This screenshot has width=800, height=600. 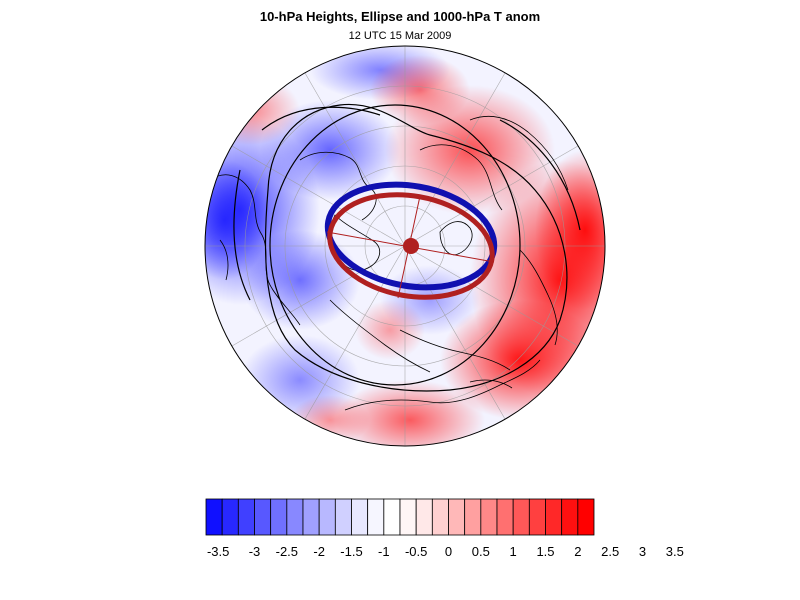 What do you see at coordinates (218, 551) in the screenshot?
I see `colorbar-tick-label: -3.5` at bounding box center [218, 551].